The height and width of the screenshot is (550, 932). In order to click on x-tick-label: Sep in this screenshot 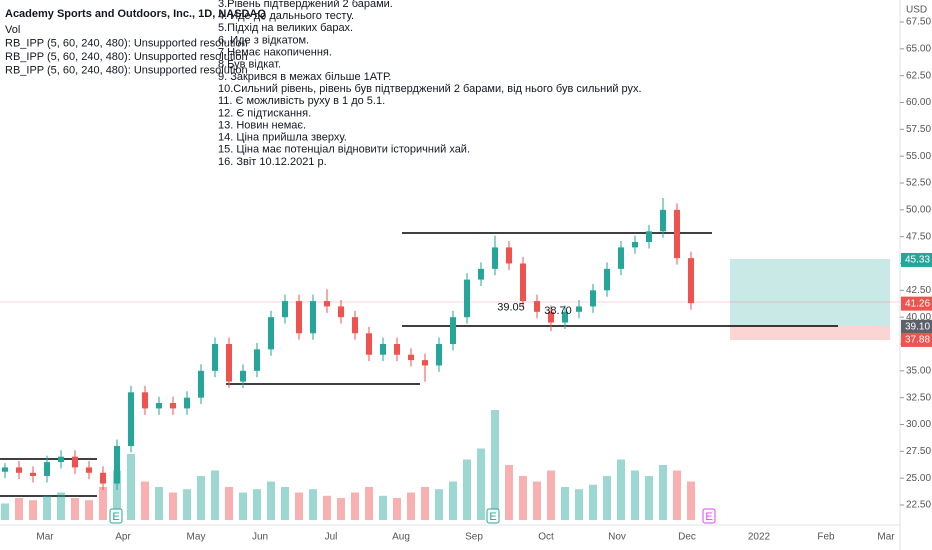, I will do `click(474, 537)`.